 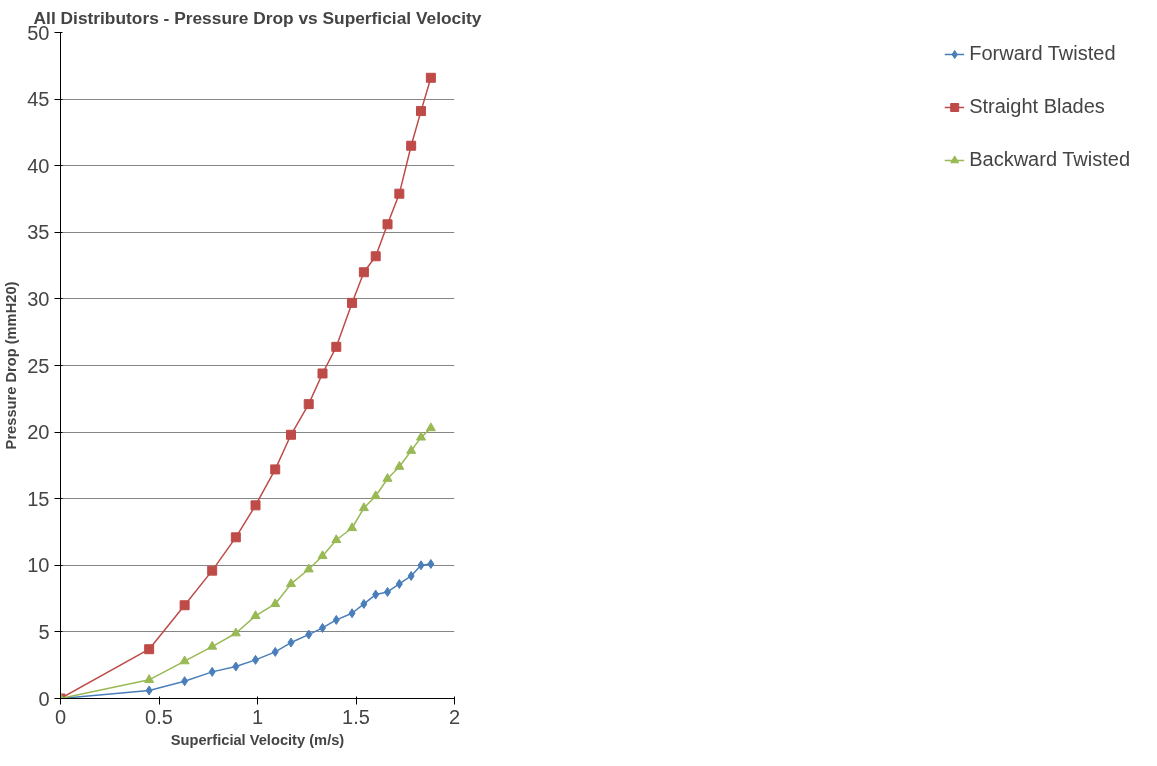 What do you see at coordinates (356, 716) in the screenshot?
I see `x-tick-label: 1.5` at bounding box center [356, 716].